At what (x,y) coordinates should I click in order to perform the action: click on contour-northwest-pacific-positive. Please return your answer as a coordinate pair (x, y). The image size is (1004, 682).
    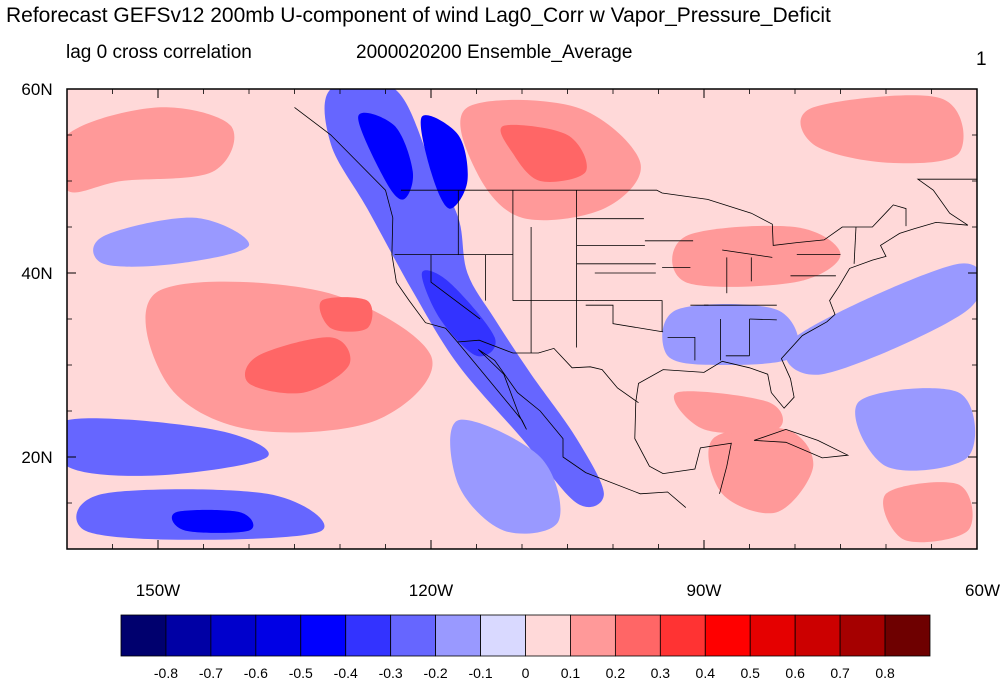
    Looking at the image, I should click on (151, 150).